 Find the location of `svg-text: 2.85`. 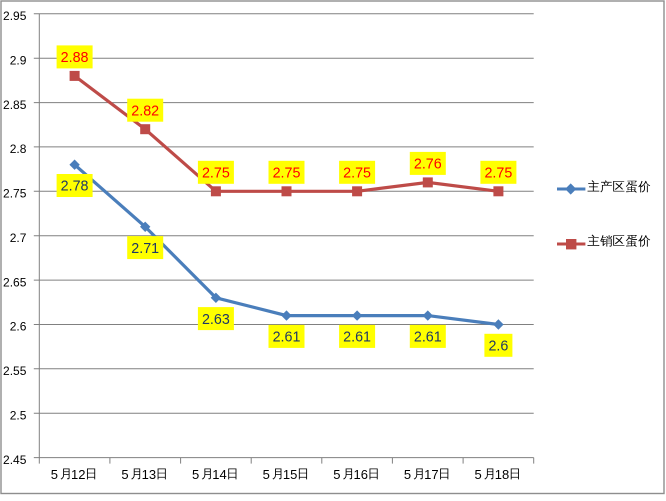

svg-text: 2.85 is located at coordinates (15, 105).